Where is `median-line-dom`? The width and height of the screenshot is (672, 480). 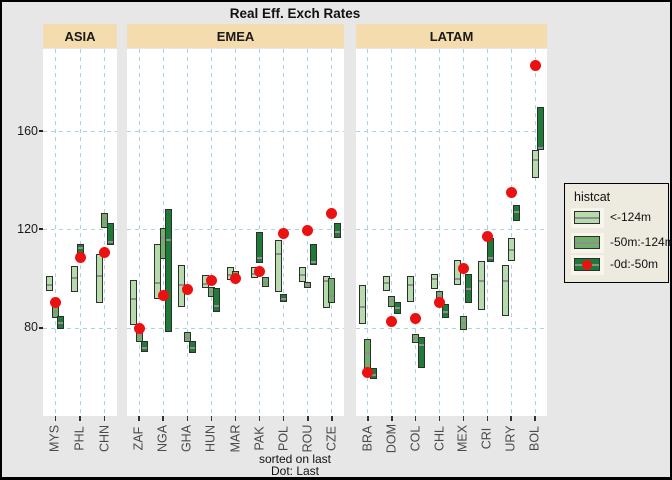
median-line-dom is located at coordinates (386, 282).